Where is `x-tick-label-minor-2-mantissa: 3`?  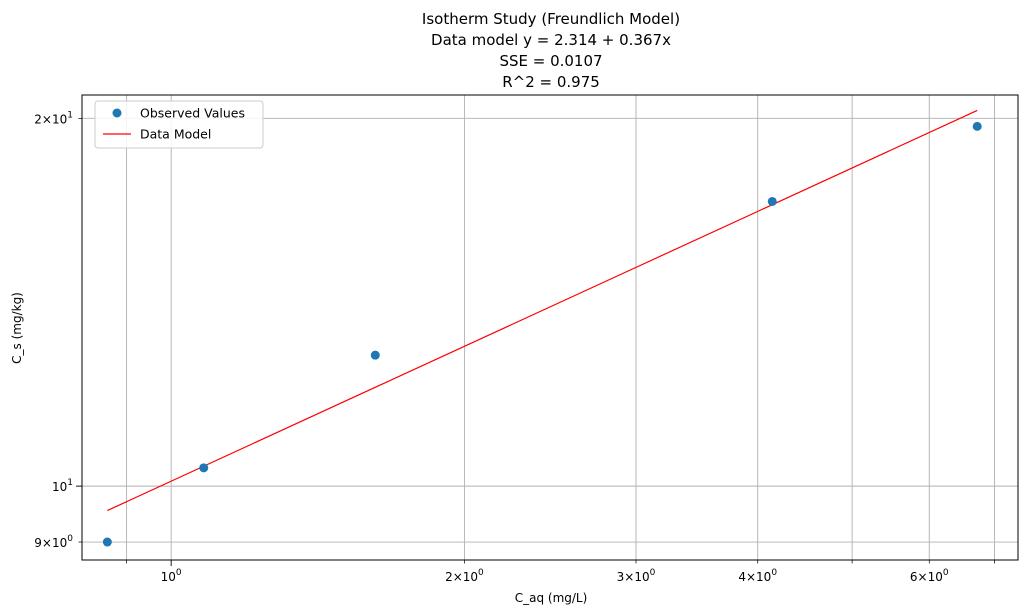 x-tick-label-minor-2-mantissa: 3 is located at coordinates (621, 577).